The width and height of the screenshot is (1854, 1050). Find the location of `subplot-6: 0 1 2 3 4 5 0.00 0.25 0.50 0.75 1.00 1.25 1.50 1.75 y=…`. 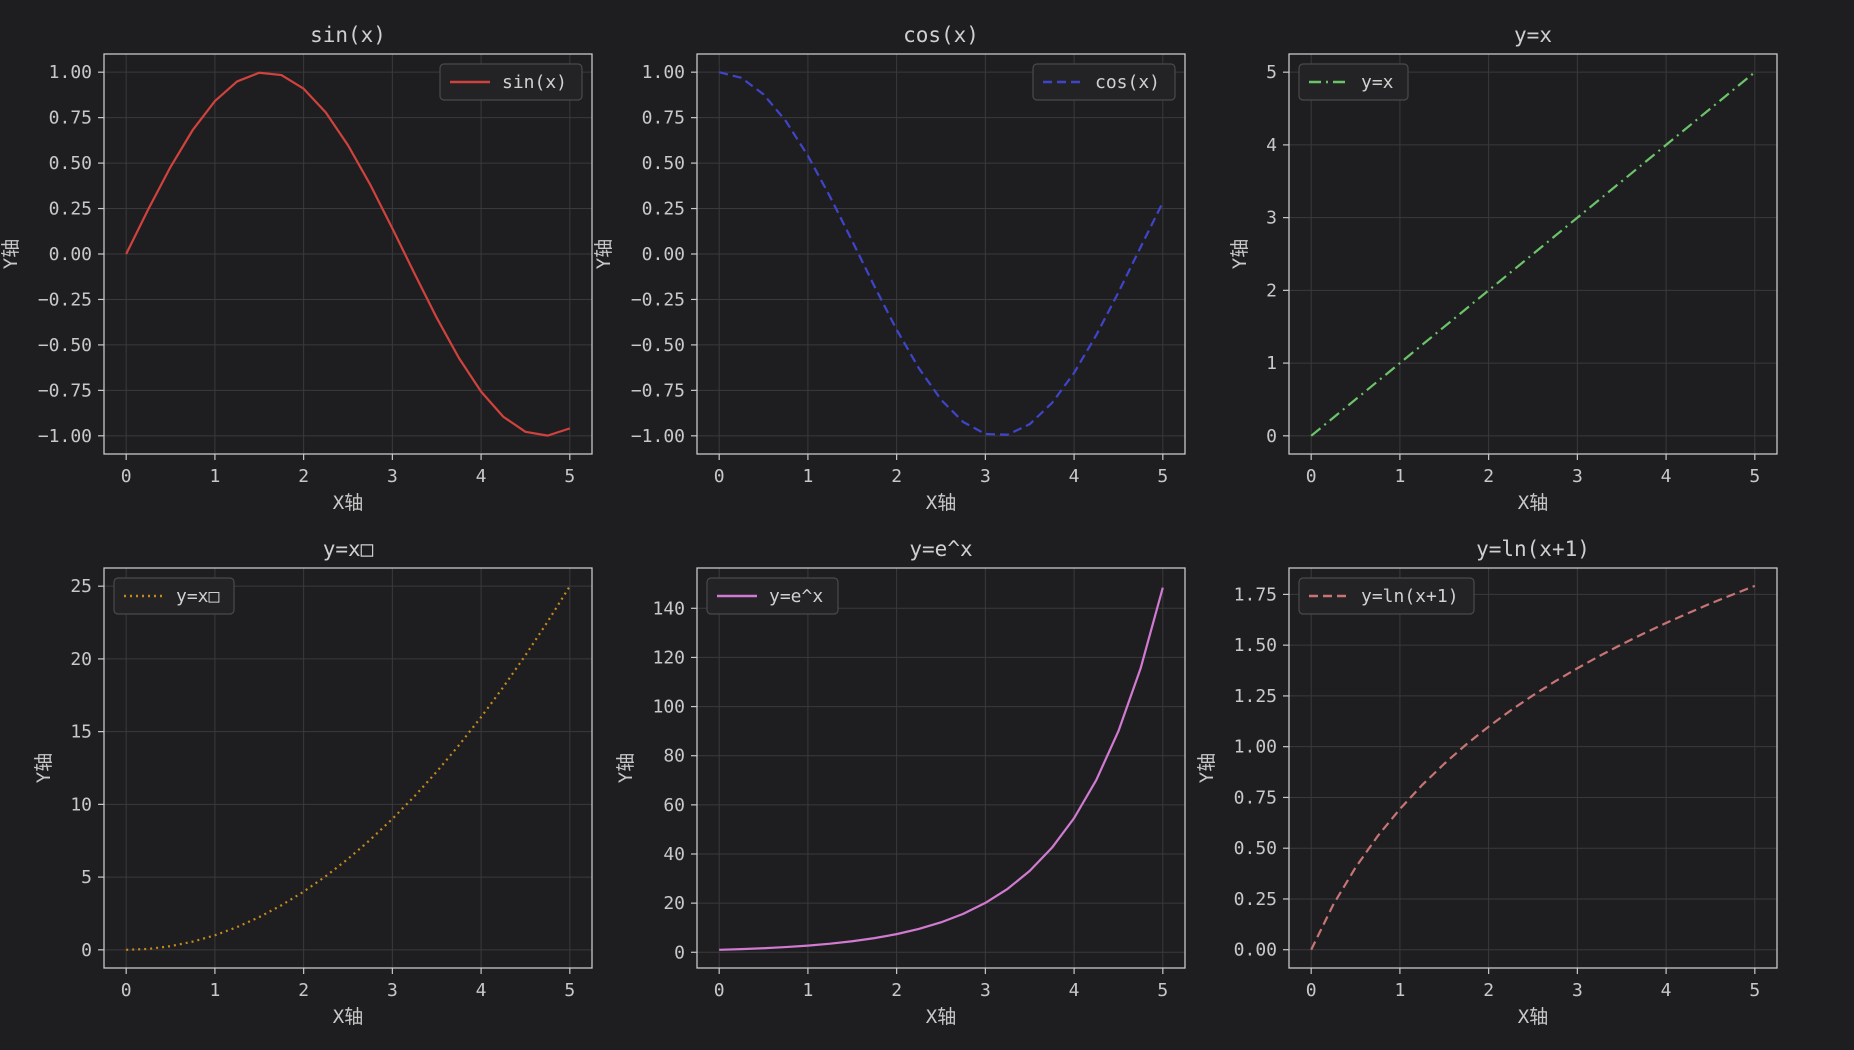

subplot-6: 0 1 2 3 4 5 0.00 0.25 0.50 0.75 1.00 1.25 1.50 1.75 y=… is located at coordinates (1487, 782).